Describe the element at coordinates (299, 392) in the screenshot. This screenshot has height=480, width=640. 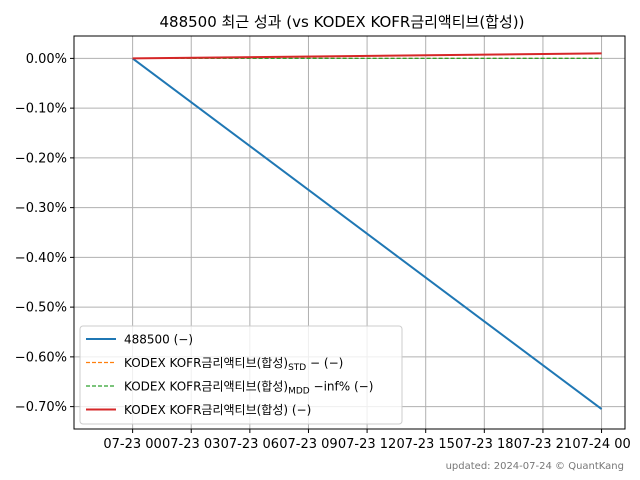
I see `legend-text-subscript: MDD` at that location.